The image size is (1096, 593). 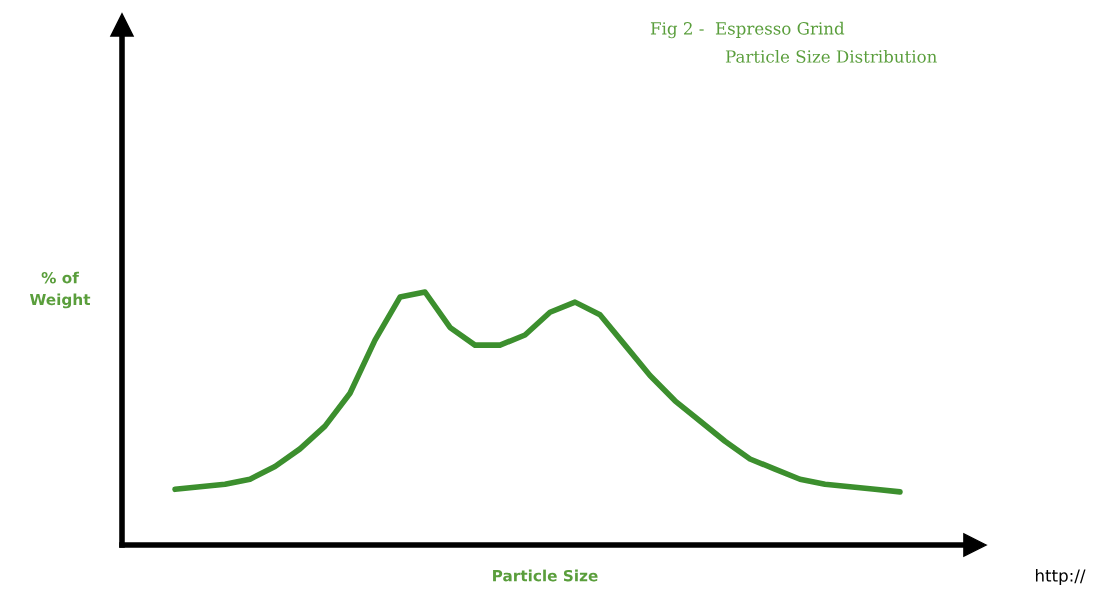 What do you see at coordinates (747, 30) in the screenshot?
I see `chart-title: Fig 2 - Espresso Grind` at bounding box center [747, 30].